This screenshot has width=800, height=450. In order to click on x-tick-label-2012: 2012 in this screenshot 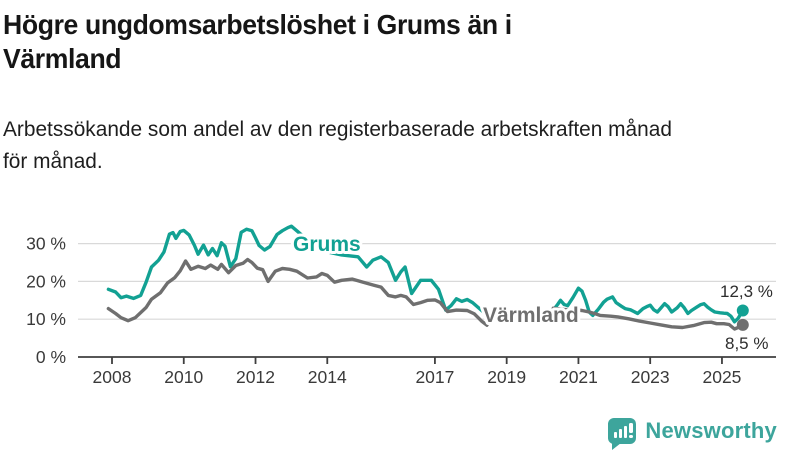, I will do `click(255, 377)`.